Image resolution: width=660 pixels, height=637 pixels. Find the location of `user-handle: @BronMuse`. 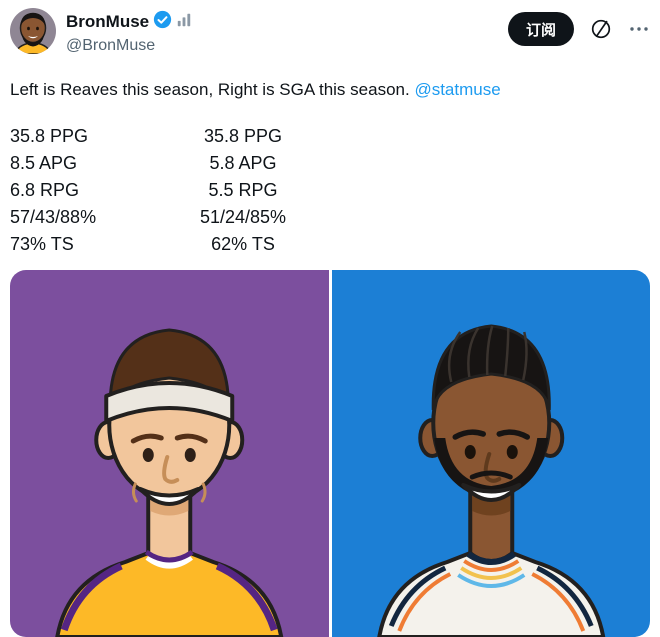

user-handle: @BronMuse is located at coordinates (111, 45).